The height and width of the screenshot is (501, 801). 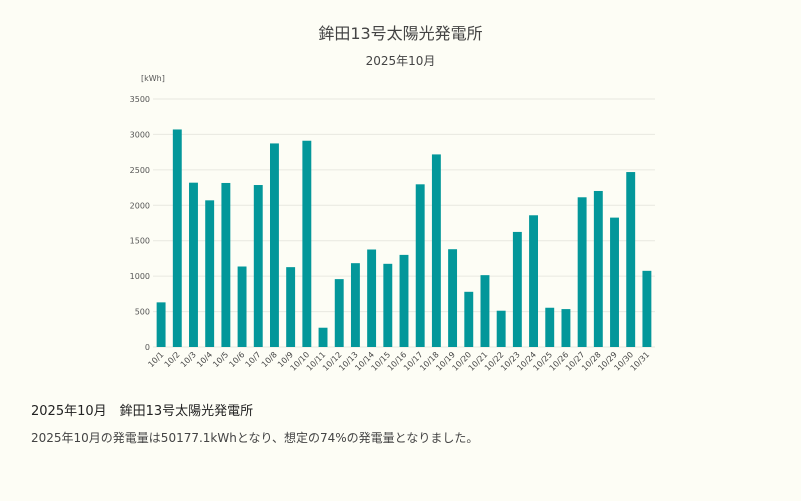 I want to click on bar-10/15, so click(x=388, y=305).